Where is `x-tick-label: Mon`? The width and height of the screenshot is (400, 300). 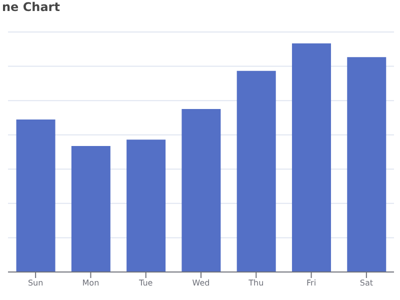
x-tick-label: Mon is located at coordinates (91, 283).